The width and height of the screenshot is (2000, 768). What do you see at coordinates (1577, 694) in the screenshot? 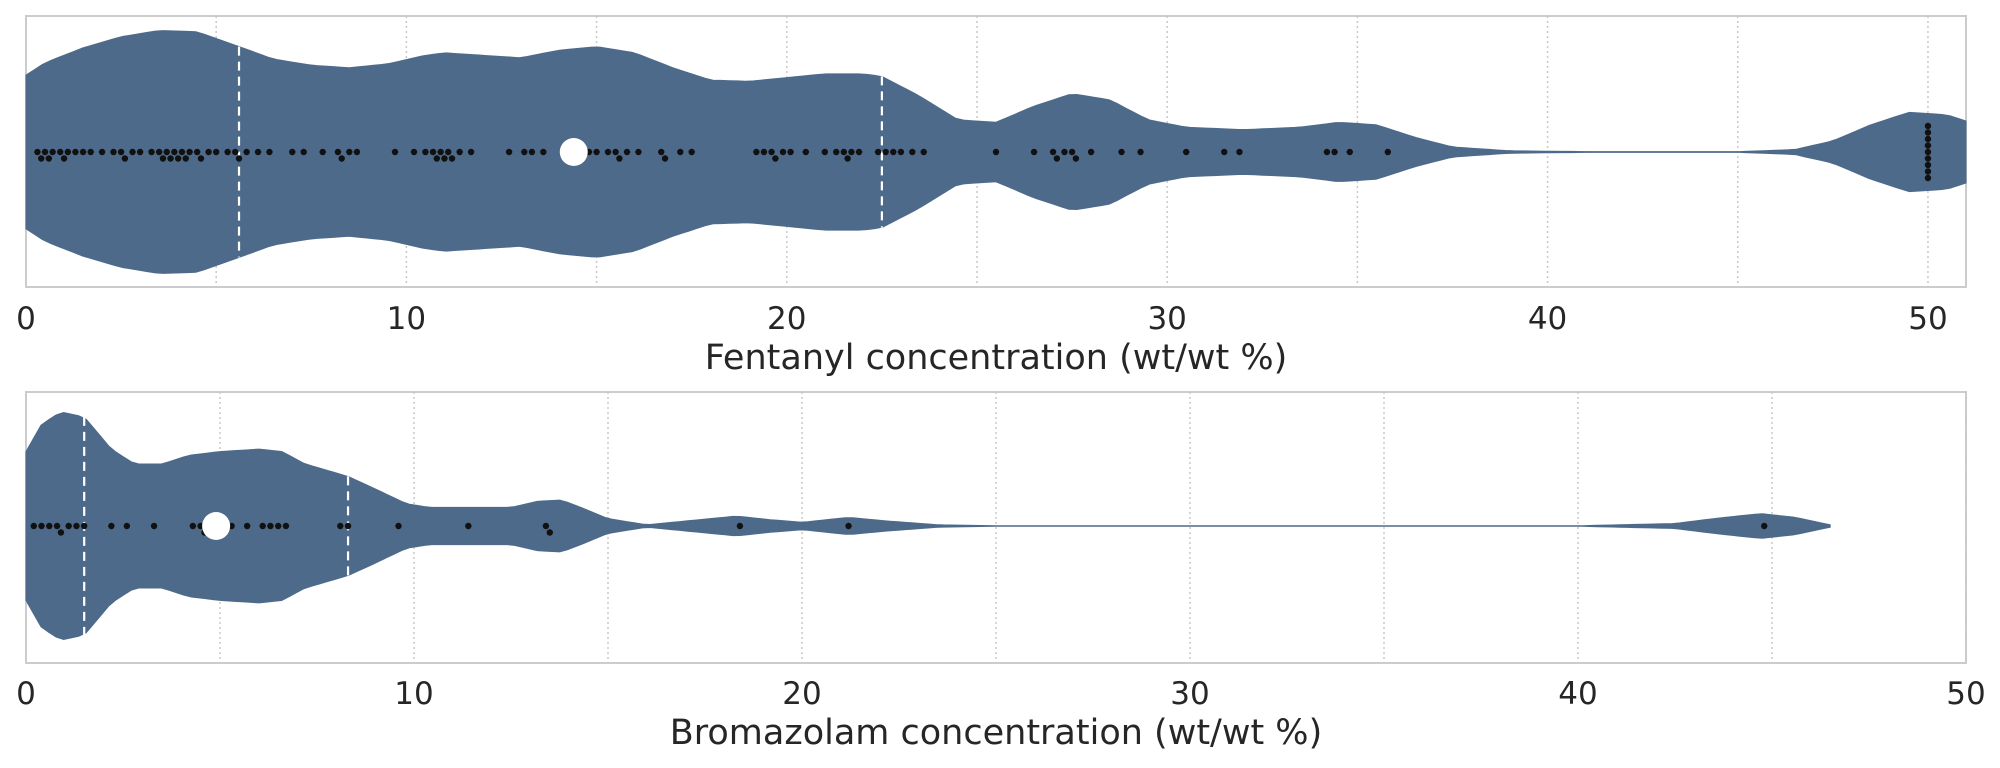
I see `bromazolam-x-tick-label: 40` at bounding box center [1577, 694].